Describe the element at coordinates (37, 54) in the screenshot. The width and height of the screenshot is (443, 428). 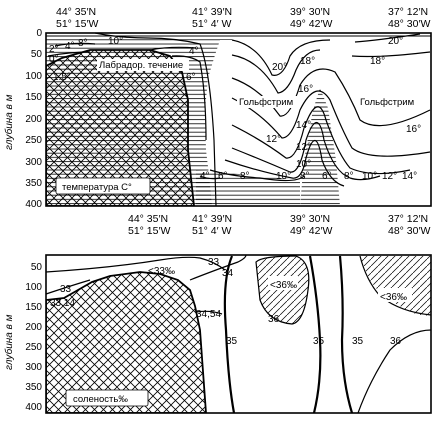
I see `t-ytick-50: 50` at that location.